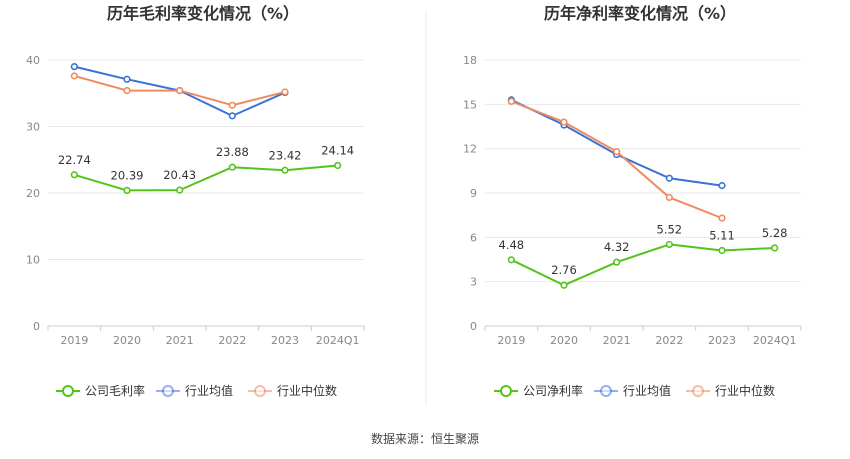 This screenshot has height=459, width=850. What do you see at coordinates (203, 13) in the screenshot?
I see `chart-title: 历年毛利率变化情况（%）` at bounding box center [203, 13].